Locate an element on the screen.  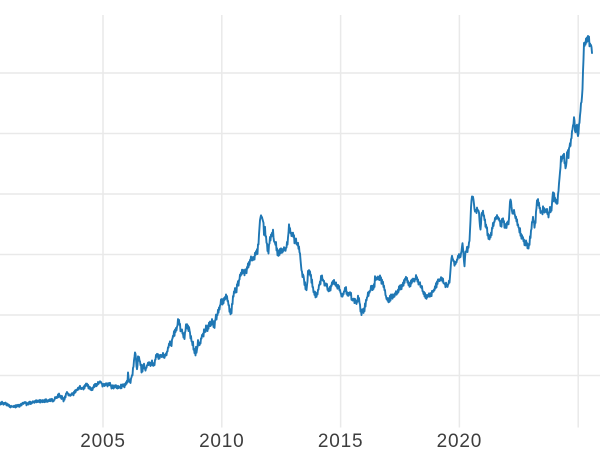
svg-text: 2020 is located at coordinates (459, 440).